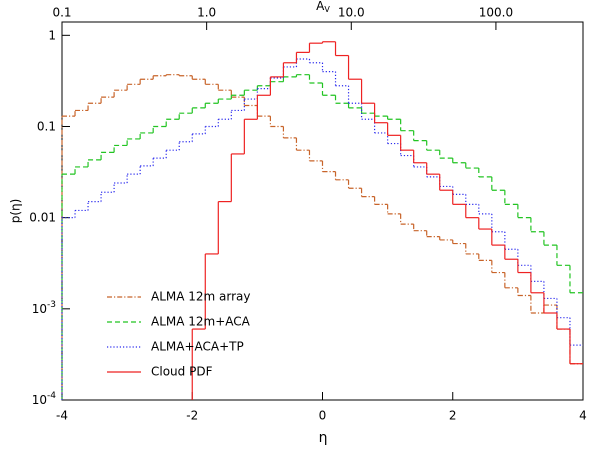  Describe the element at coordinates (51, 396) in the screenshot. I see `y-tick-label-exponent: -4` at that location.